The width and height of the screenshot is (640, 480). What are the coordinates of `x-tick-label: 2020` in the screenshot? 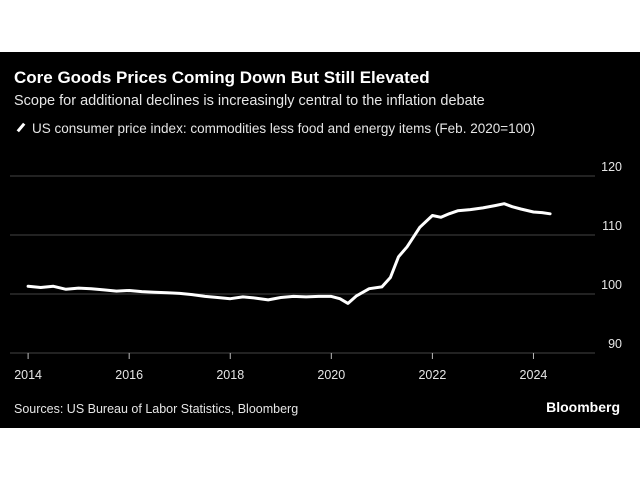 It's located at (331, 375).